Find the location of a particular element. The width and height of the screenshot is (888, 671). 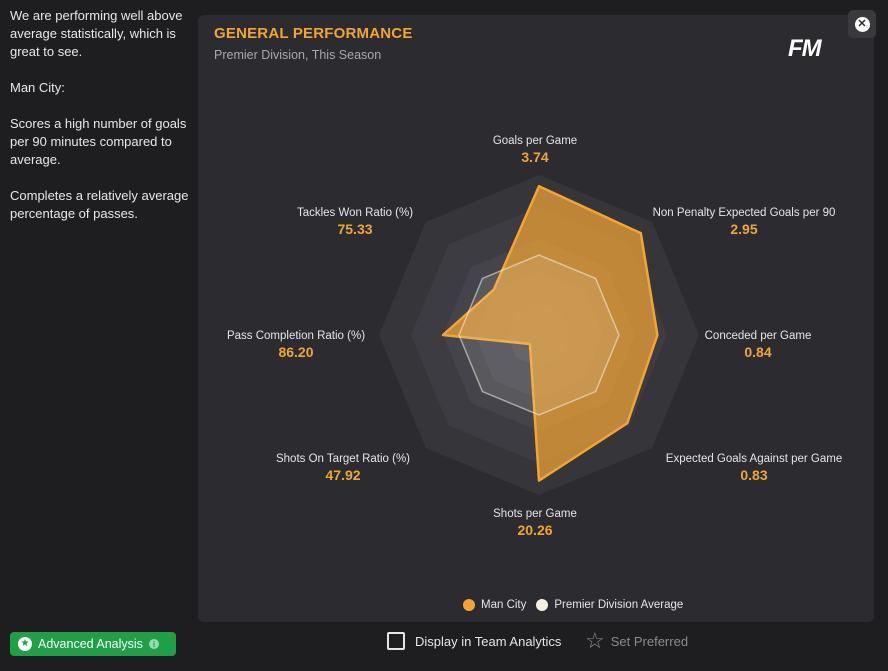

axis-label: Tackles Won Ratio (%) 75.33 is located at coordinates (355, 222).